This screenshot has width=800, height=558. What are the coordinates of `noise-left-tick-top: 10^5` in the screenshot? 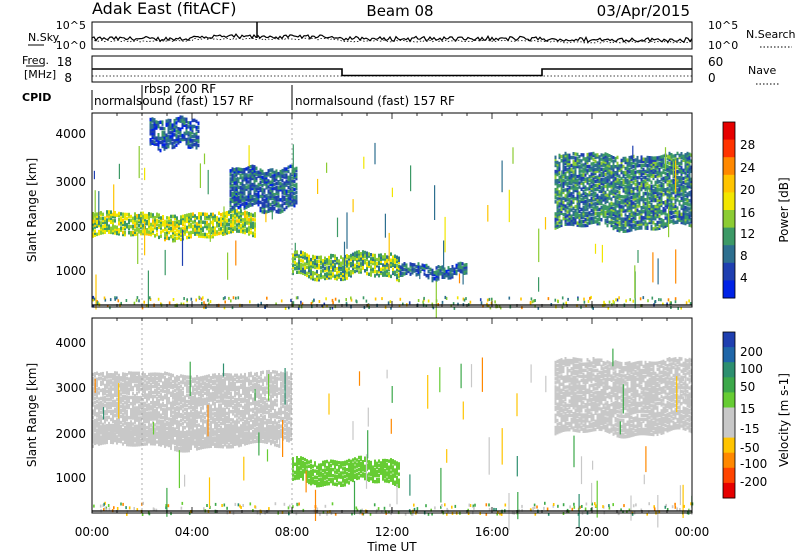 It's located at (71, 25).